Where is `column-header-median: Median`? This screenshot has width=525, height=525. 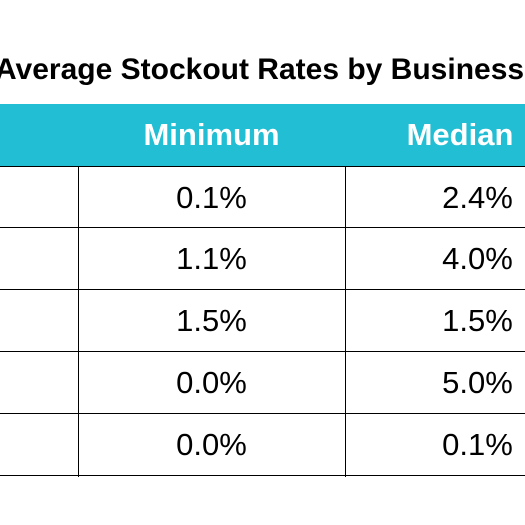
column-header-median: Median is located at coordinates (460, 134).